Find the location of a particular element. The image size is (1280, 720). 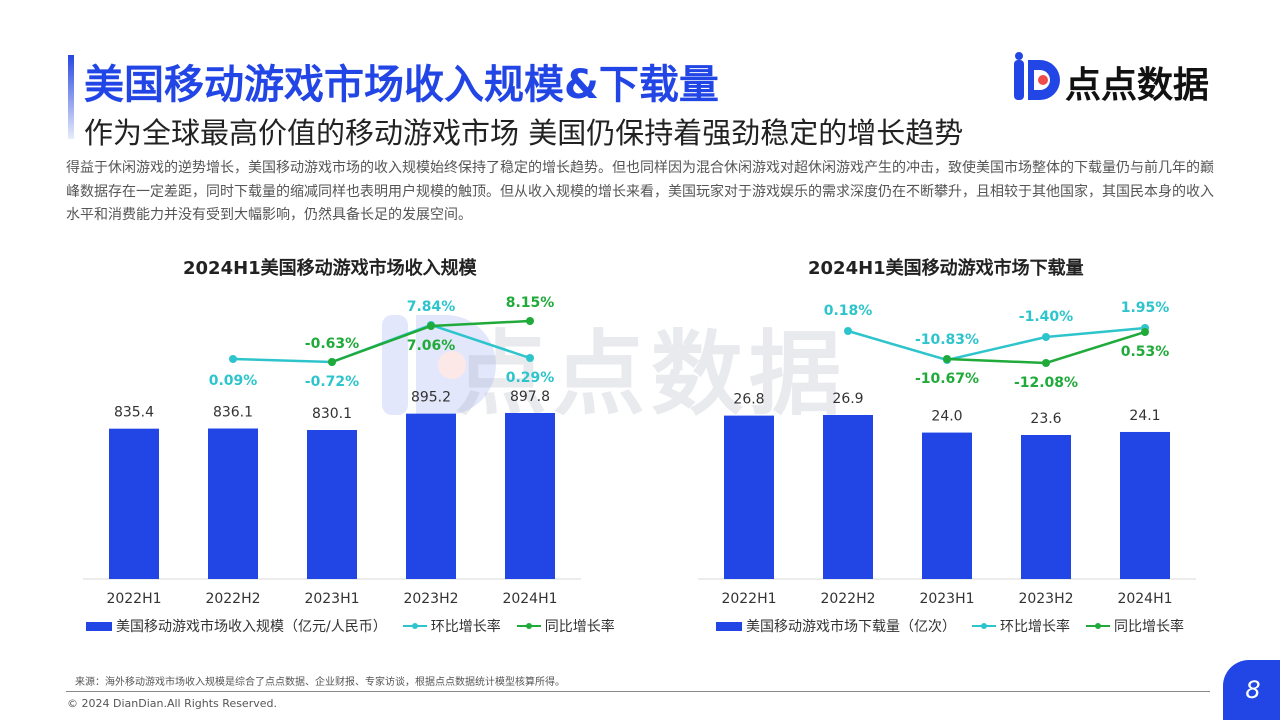

download-bar-value: 26.9 is located at coordinates (847, 399).